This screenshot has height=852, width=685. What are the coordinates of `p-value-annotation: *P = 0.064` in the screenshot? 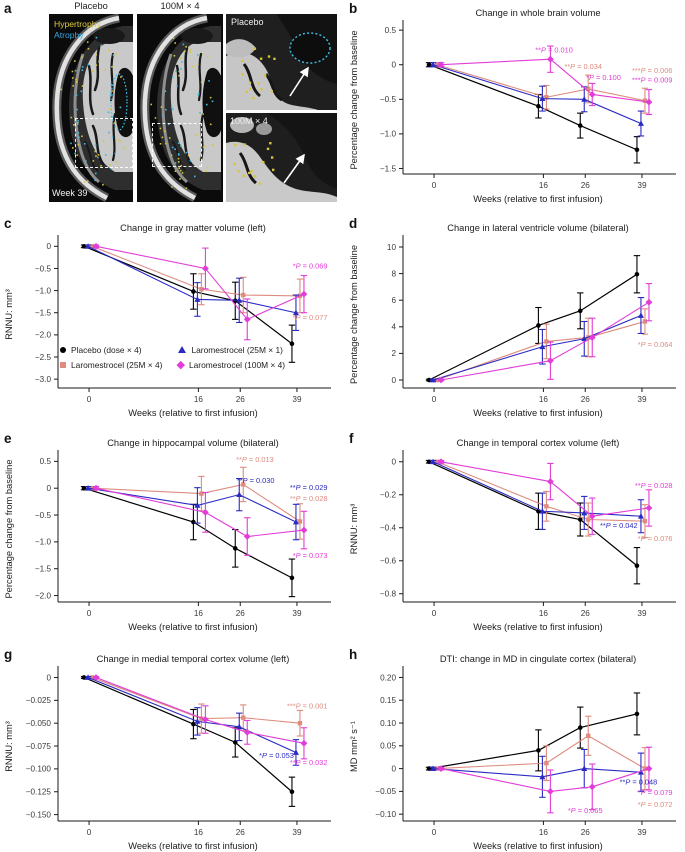 It's located at (655, 344).